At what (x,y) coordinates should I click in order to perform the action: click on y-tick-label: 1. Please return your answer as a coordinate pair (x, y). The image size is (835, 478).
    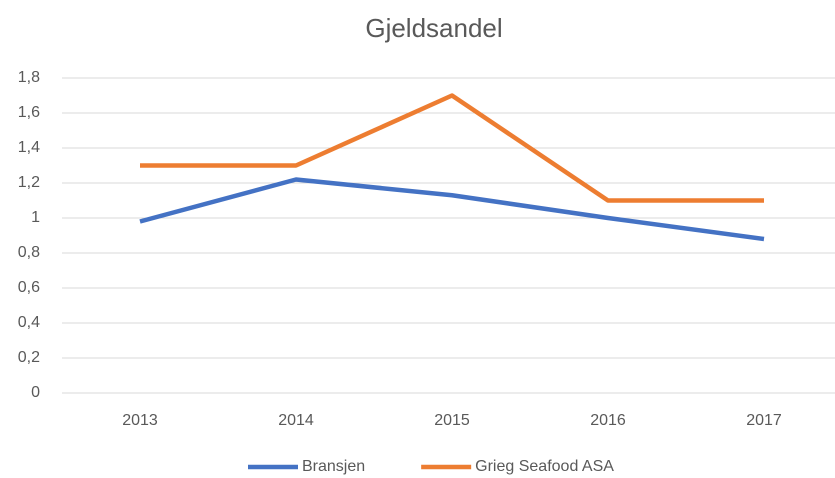
    Looking at the image, I should click on (35, 217).